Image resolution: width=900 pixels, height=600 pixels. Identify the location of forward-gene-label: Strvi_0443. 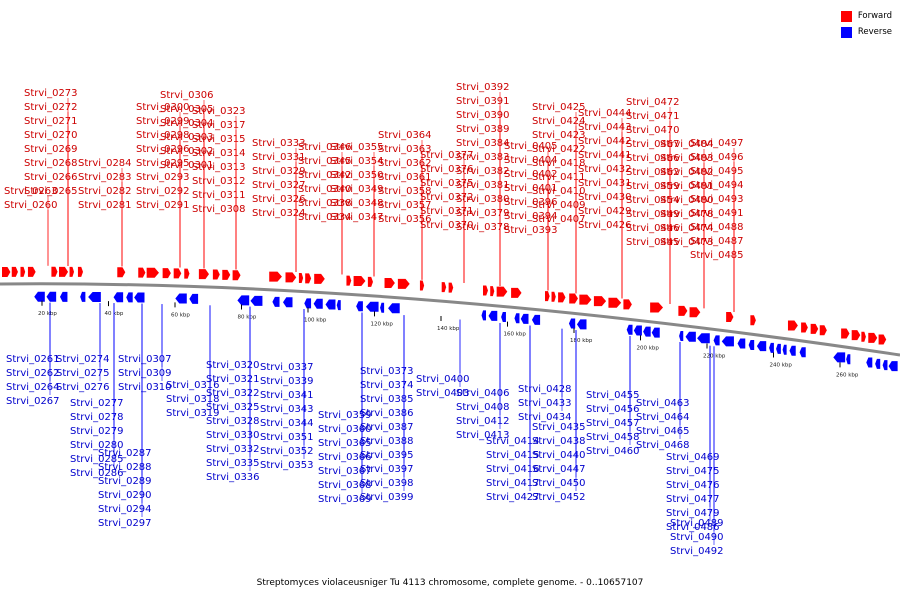
(605, 127).